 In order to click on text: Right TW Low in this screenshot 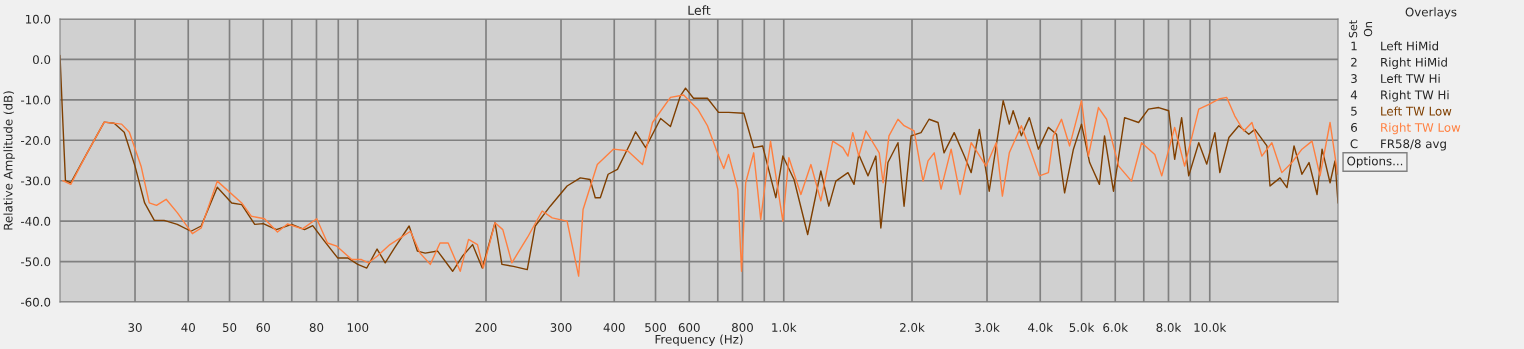, I will do `click(1421, 128)`.